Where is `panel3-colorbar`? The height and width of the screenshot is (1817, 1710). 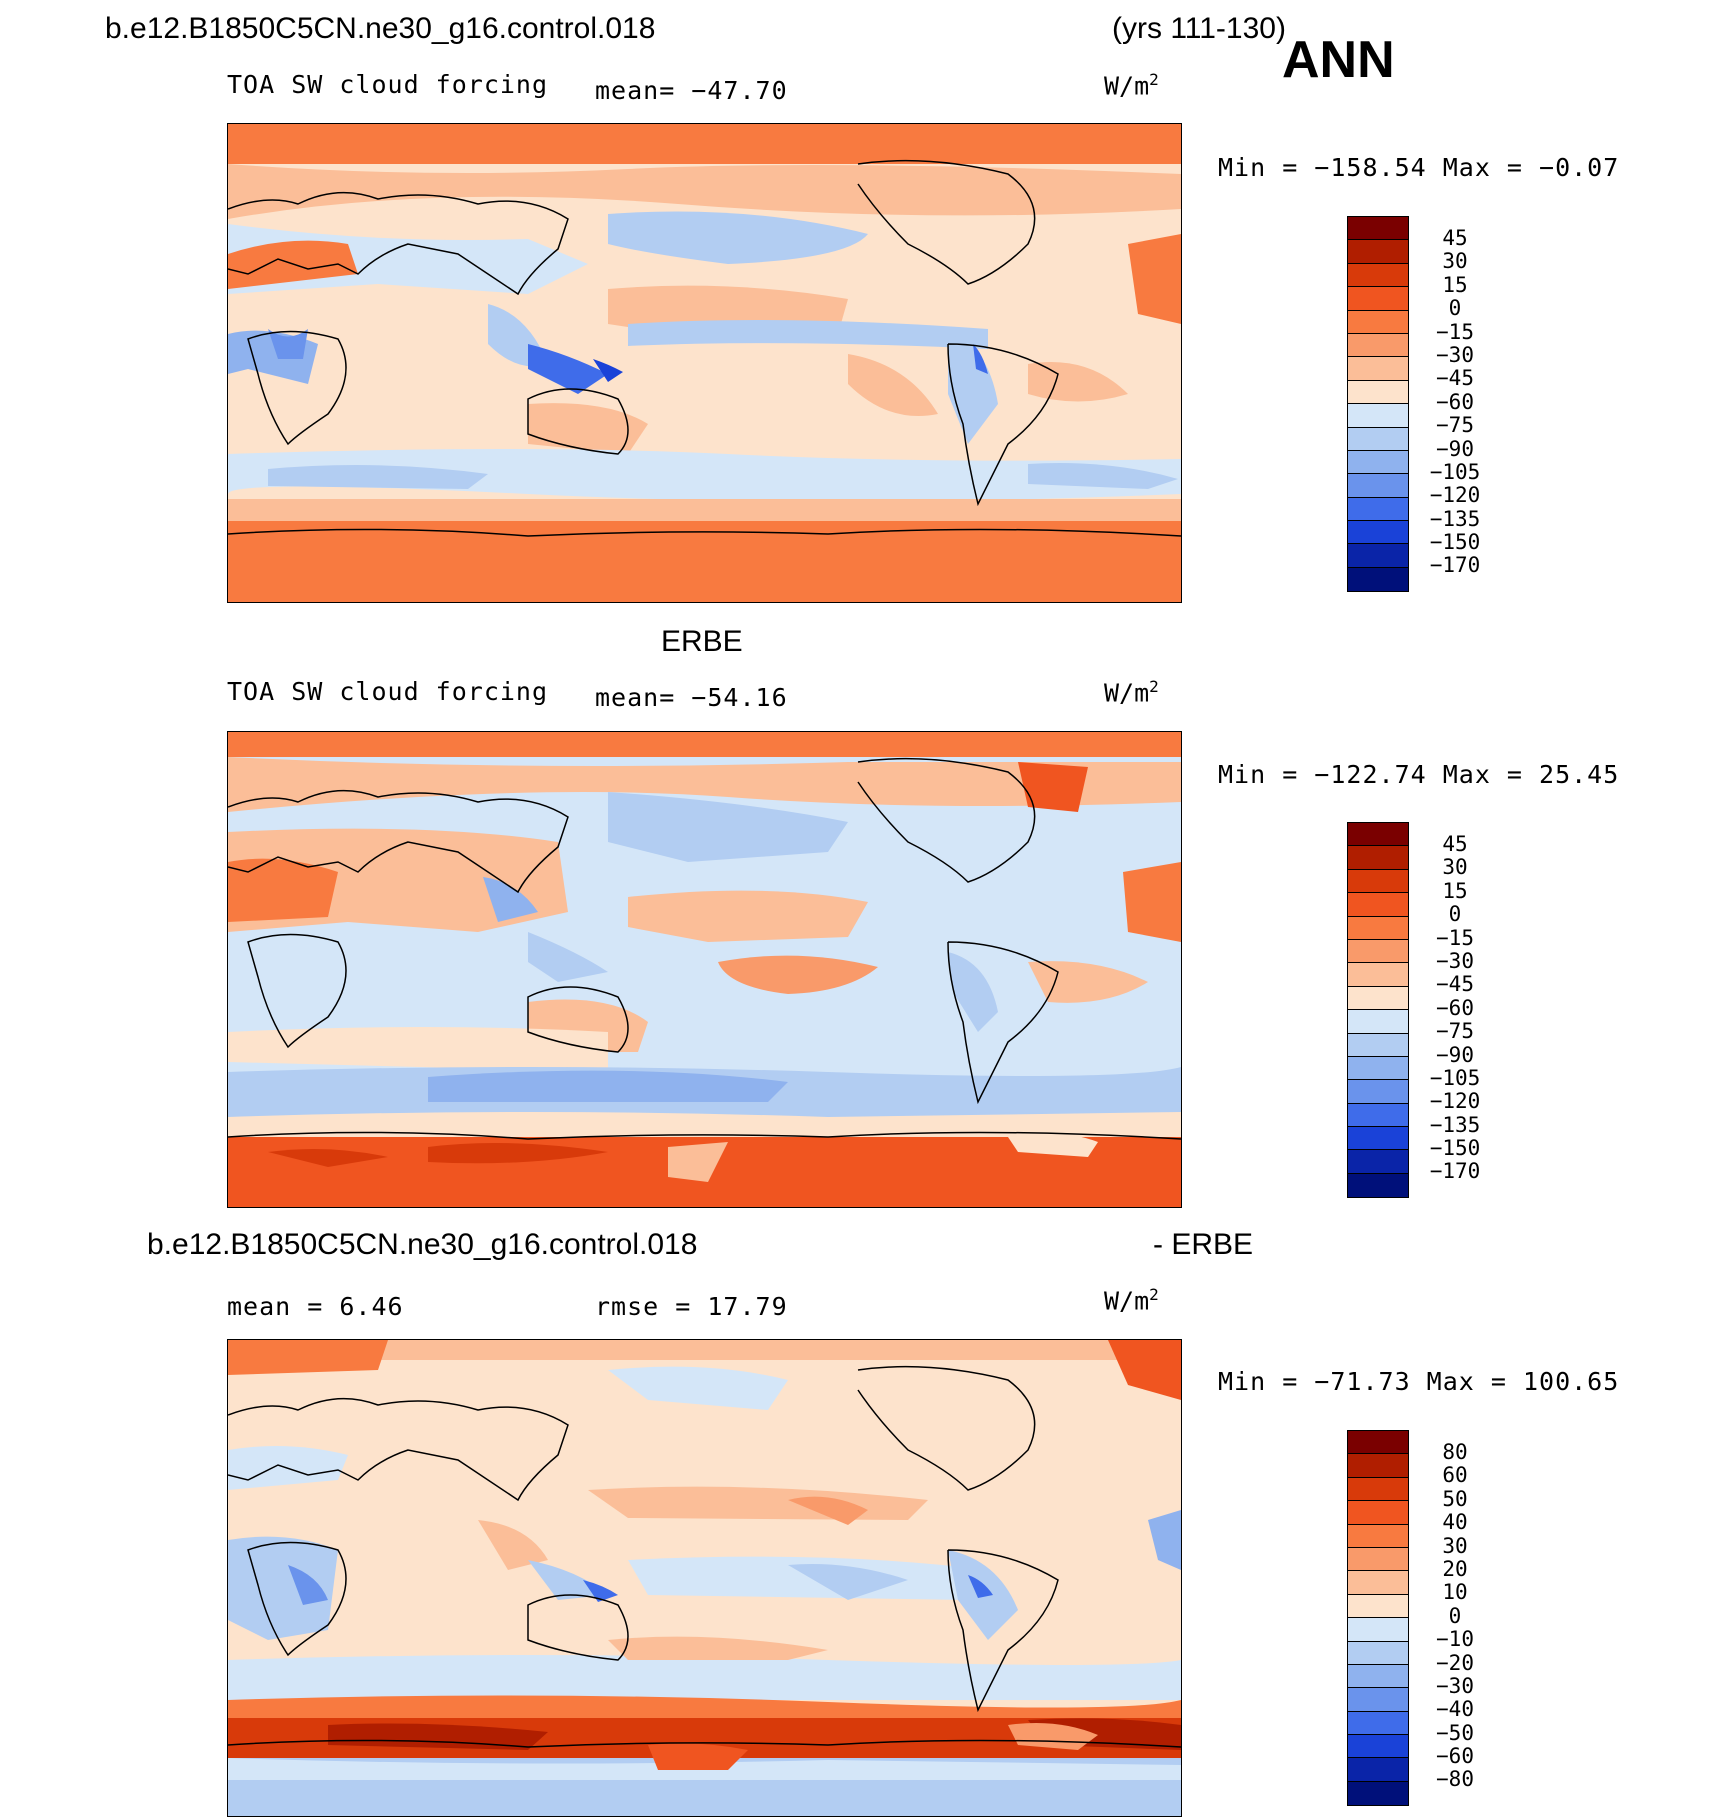
panel3-colorbar is located at coordinates (1378, 1618).